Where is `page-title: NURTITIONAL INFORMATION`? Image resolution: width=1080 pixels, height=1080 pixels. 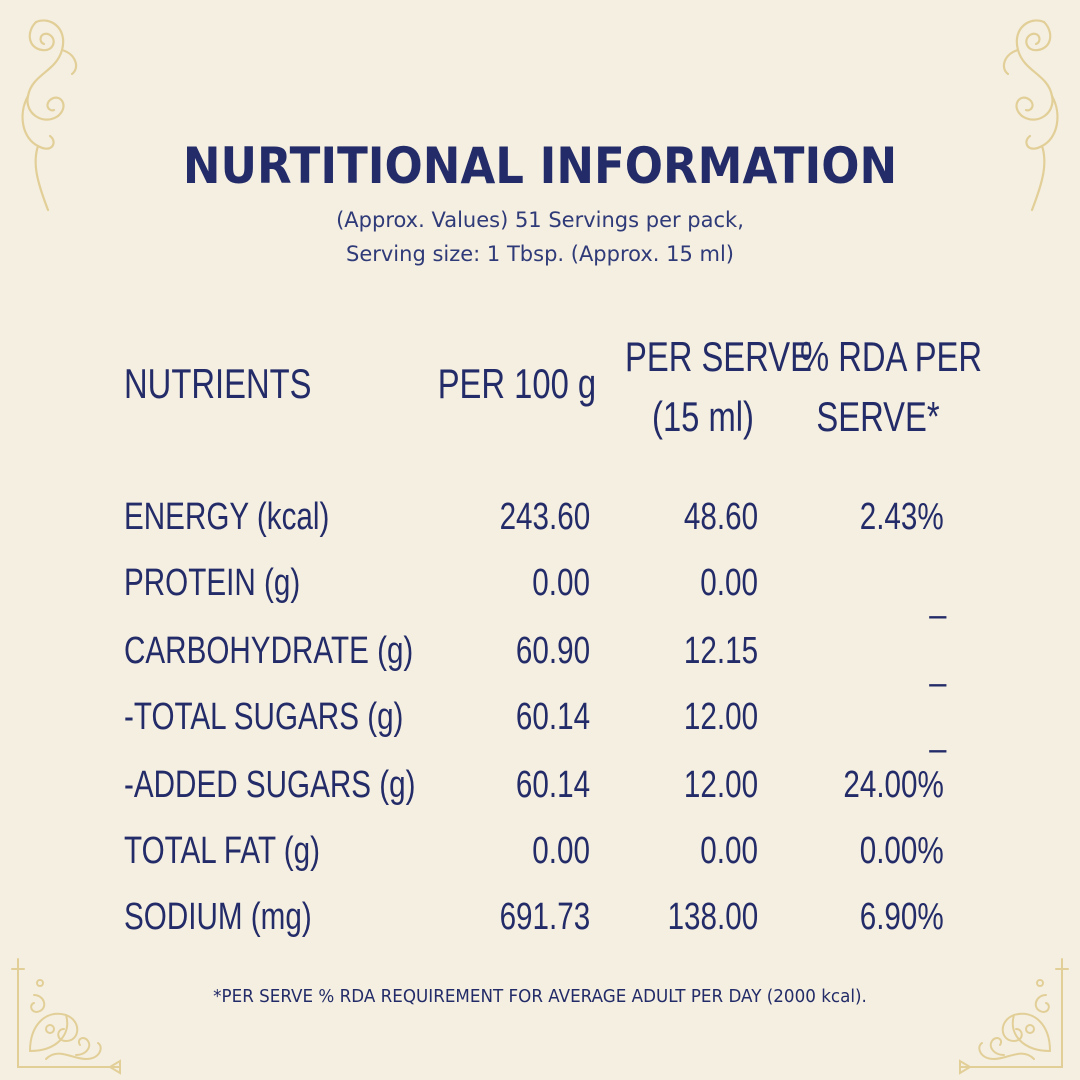 page-title: NURTITIONAL INFORMATION is located at coordinates (540, 166).